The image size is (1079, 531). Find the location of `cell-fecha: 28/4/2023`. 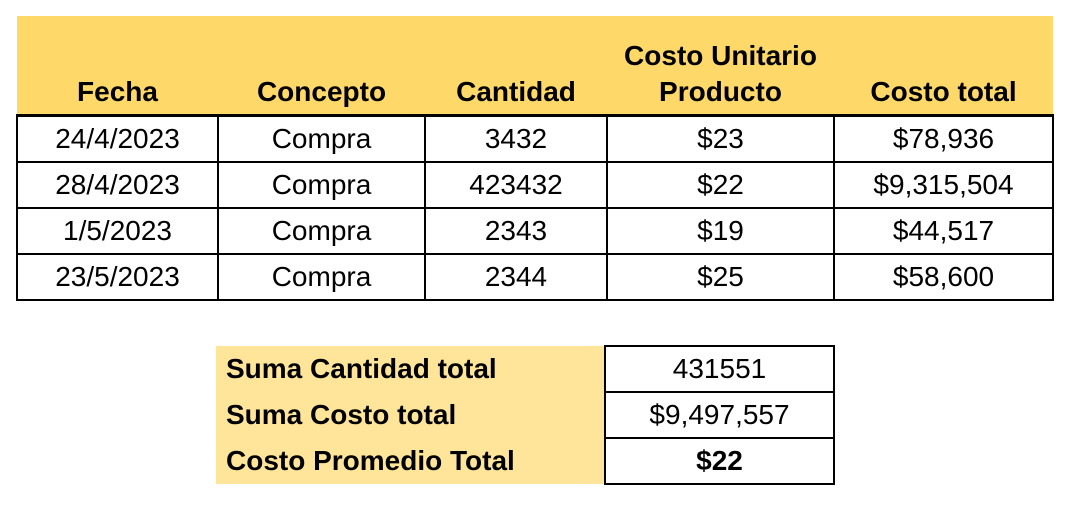

cell-fecha: 28/4/2023 is located at coordinates (117, 185).